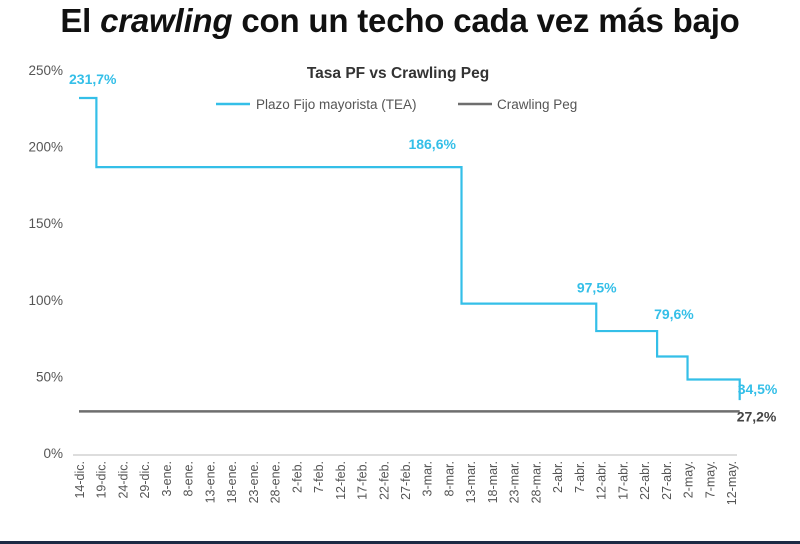 Image resolution: width=800 pixels, height=544 pixels. What do you see at coordinates (674, 314) in the screenshot?
I see `data-label-pf: 79,6%` at bounding box center [674, 314].